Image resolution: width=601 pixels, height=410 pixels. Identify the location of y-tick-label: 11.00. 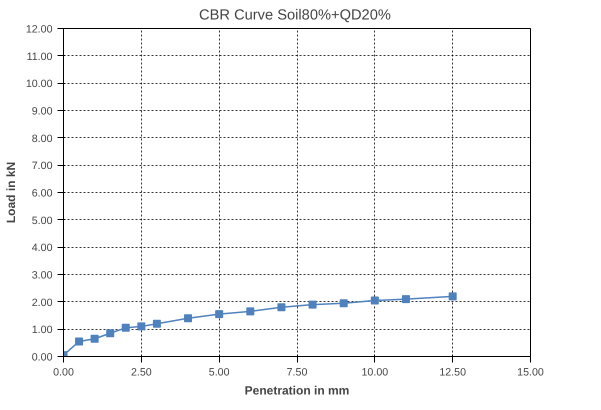
(39, 56).